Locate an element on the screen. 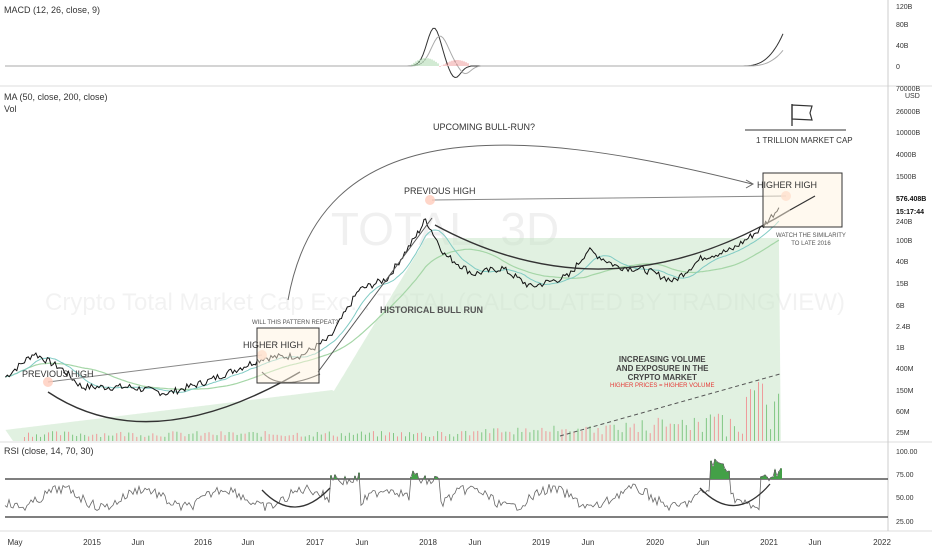  time-axis-label: 2015 is located at coordinates (92, 542).